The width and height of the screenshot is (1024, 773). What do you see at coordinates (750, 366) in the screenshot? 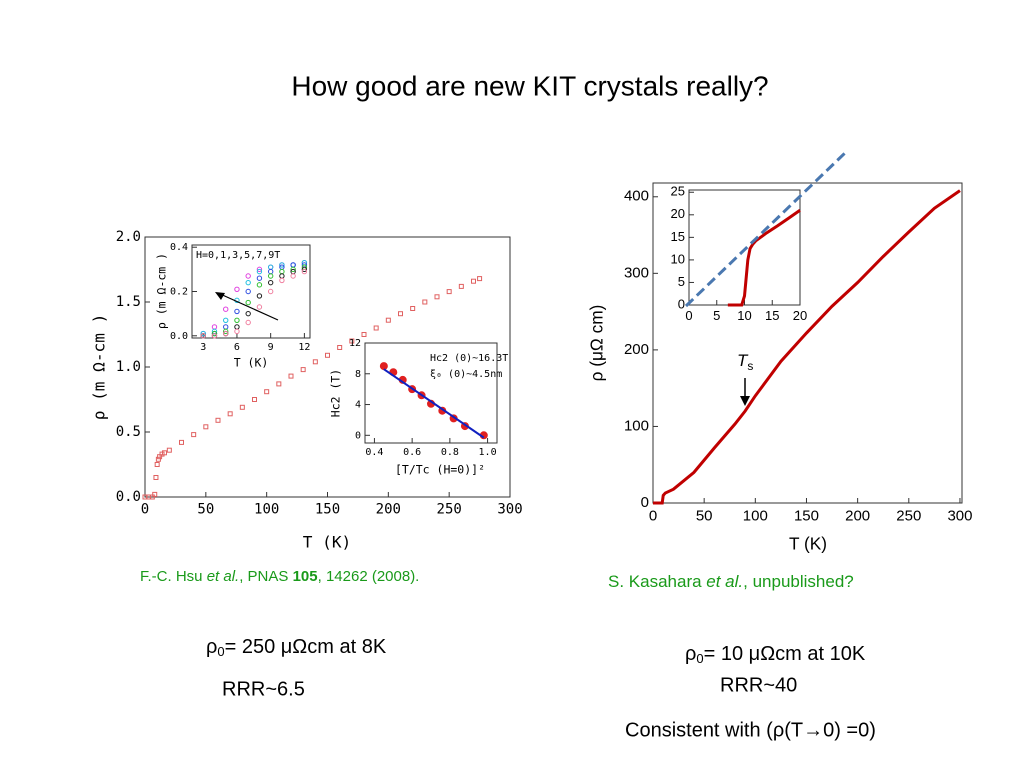
I see `annotation-part: s` at bounding box center [750, 366].